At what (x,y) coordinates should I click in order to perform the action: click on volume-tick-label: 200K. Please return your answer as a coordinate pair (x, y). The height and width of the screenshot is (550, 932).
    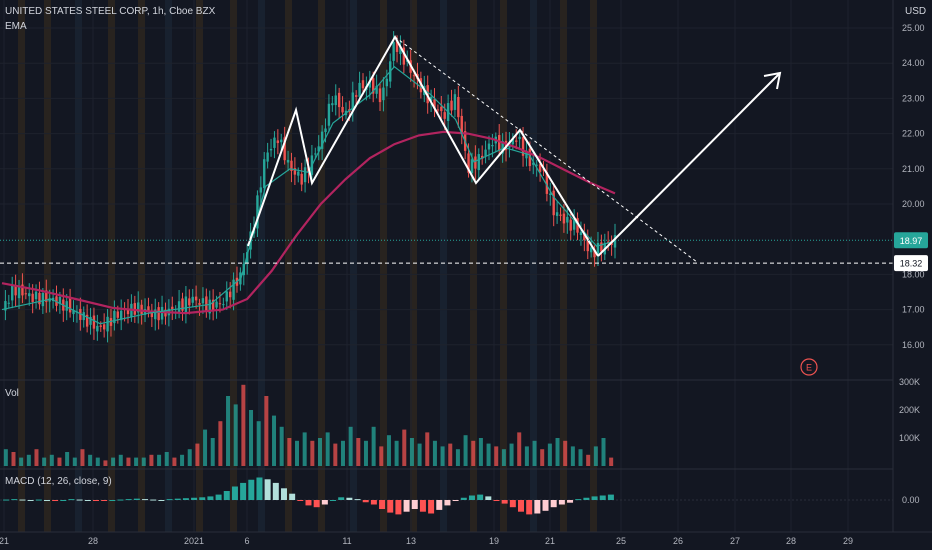
    Looking at the image, I should click on (909, 410).